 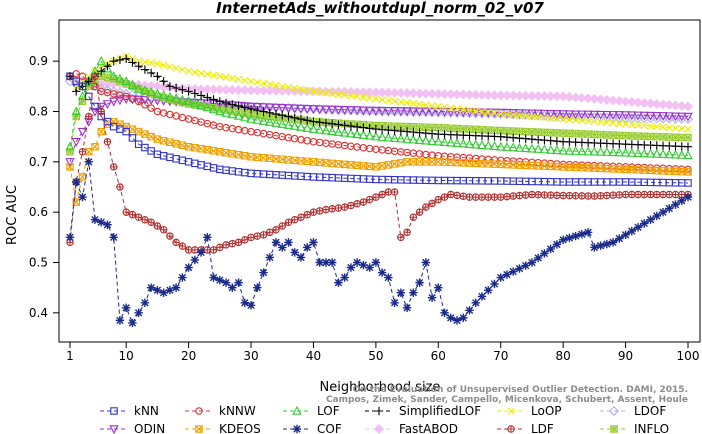 I want to click on y-tick-label: 0.9, so click(x=38, y=61).